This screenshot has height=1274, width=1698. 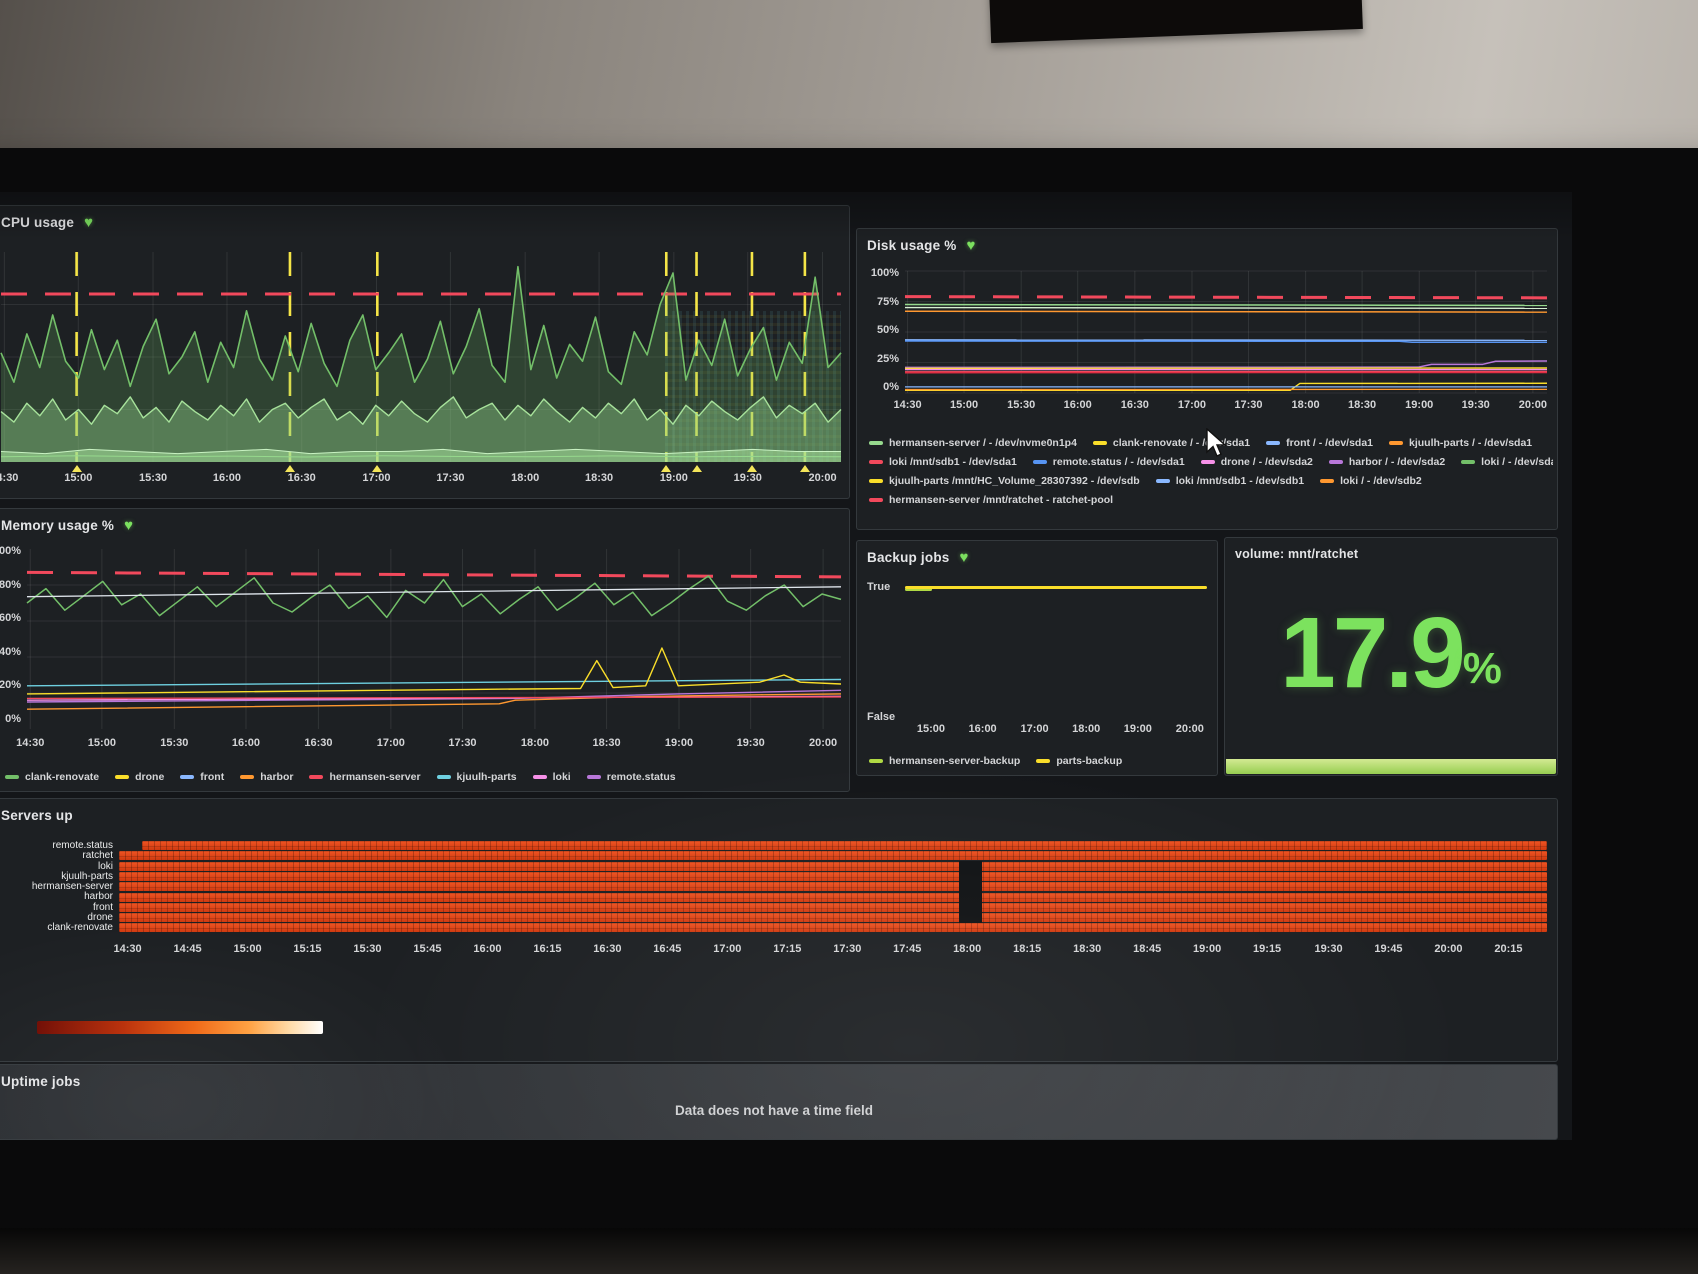 I want to click on annotation-marker-icon, so click(x=76, y=468).